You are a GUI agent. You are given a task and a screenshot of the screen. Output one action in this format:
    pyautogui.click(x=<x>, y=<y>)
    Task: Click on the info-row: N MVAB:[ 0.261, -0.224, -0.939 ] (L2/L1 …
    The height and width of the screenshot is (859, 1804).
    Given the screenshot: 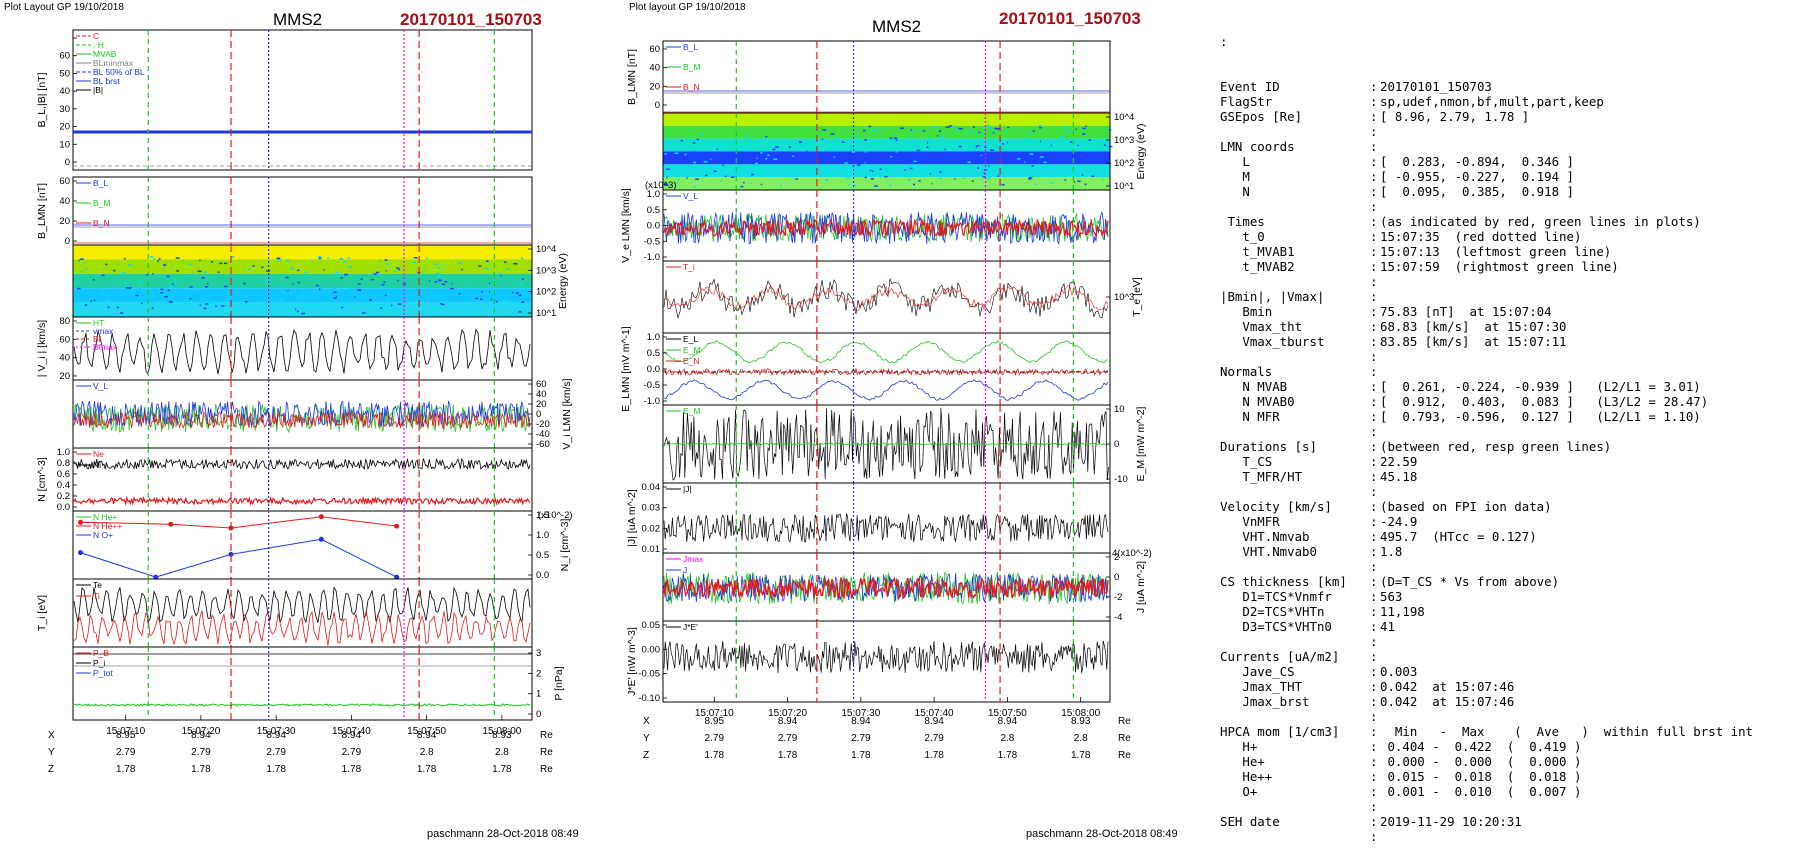 What is the action you would take?
    pyautogui.click(x=1510, y=386)
    